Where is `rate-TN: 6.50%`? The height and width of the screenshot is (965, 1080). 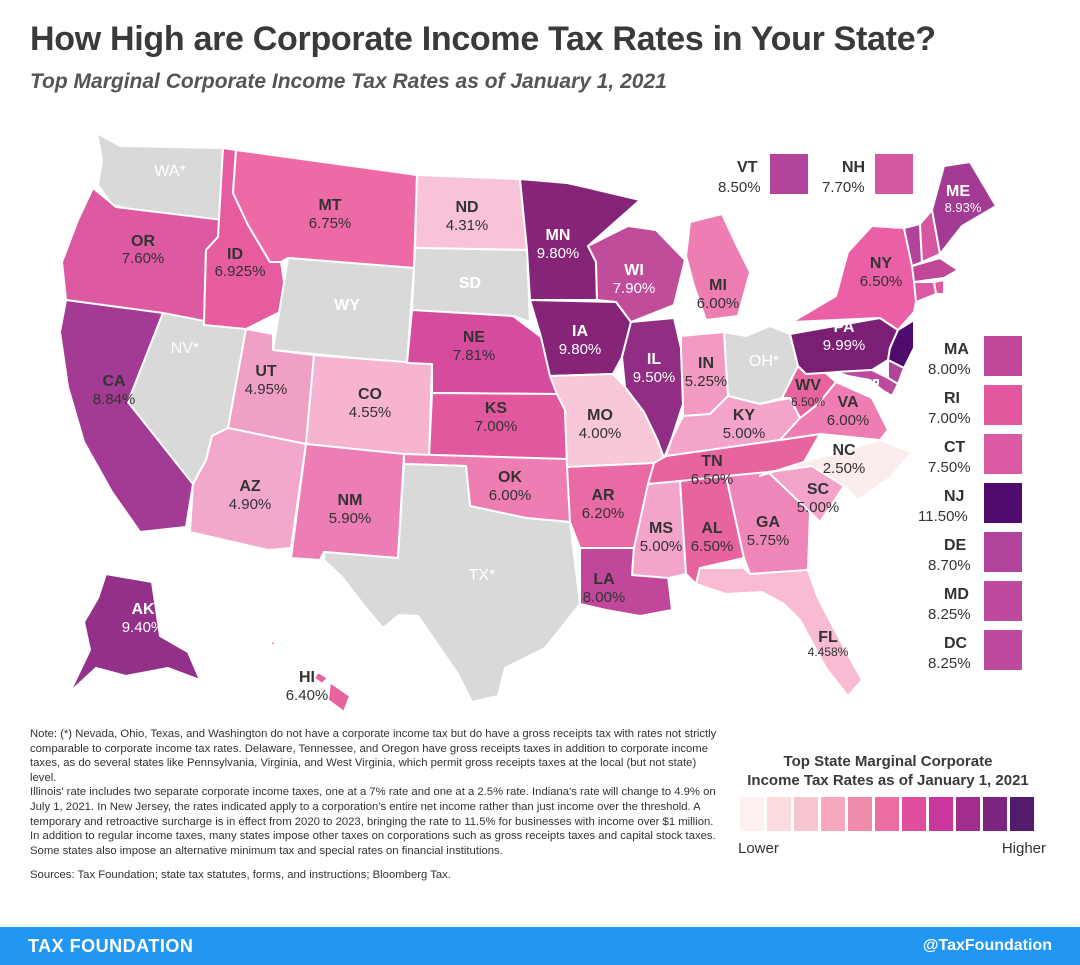
rate-TN: 6.50% is located at coordinates (712, 479).